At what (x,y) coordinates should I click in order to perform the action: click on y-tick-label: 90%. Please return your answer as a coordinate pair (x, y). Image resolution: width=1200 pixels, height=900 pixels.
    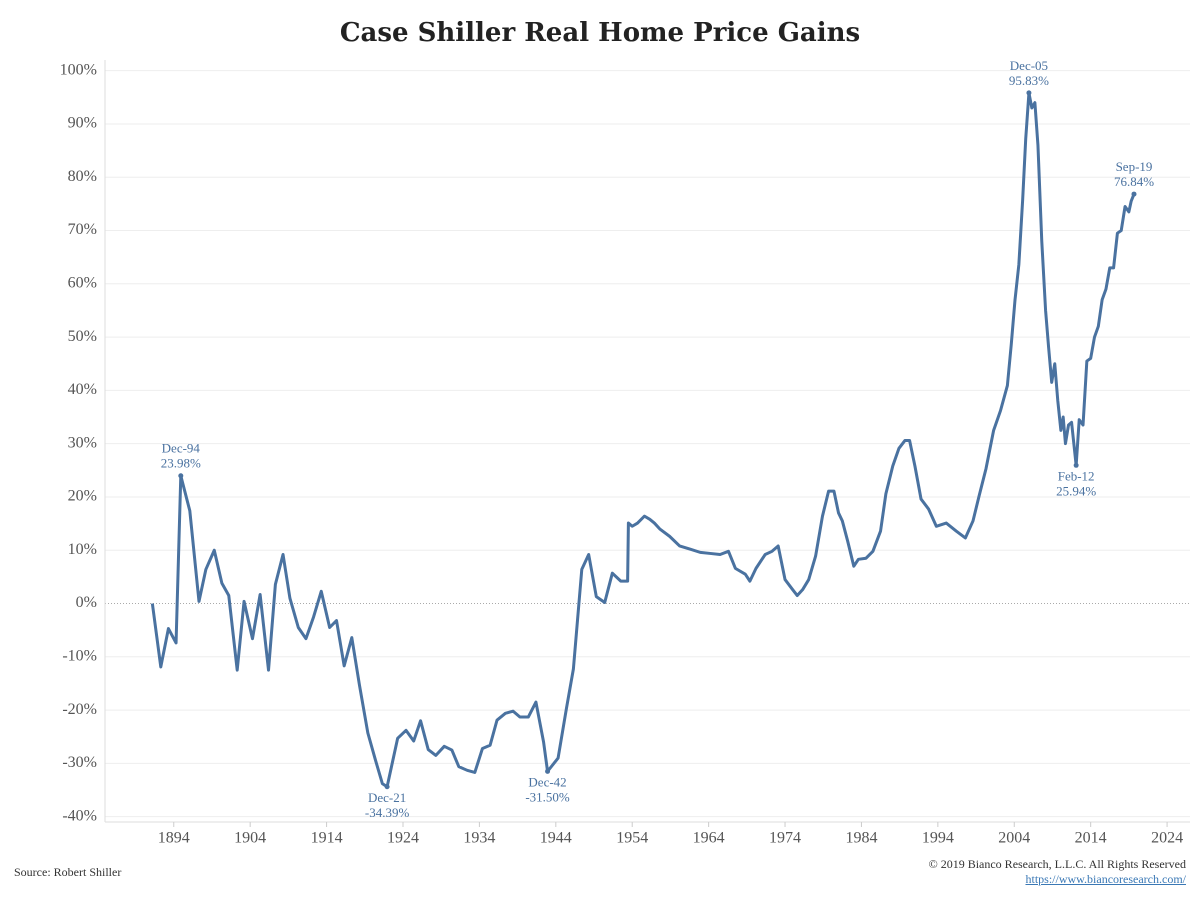
    Looking at the image, I should click on (82, 123).